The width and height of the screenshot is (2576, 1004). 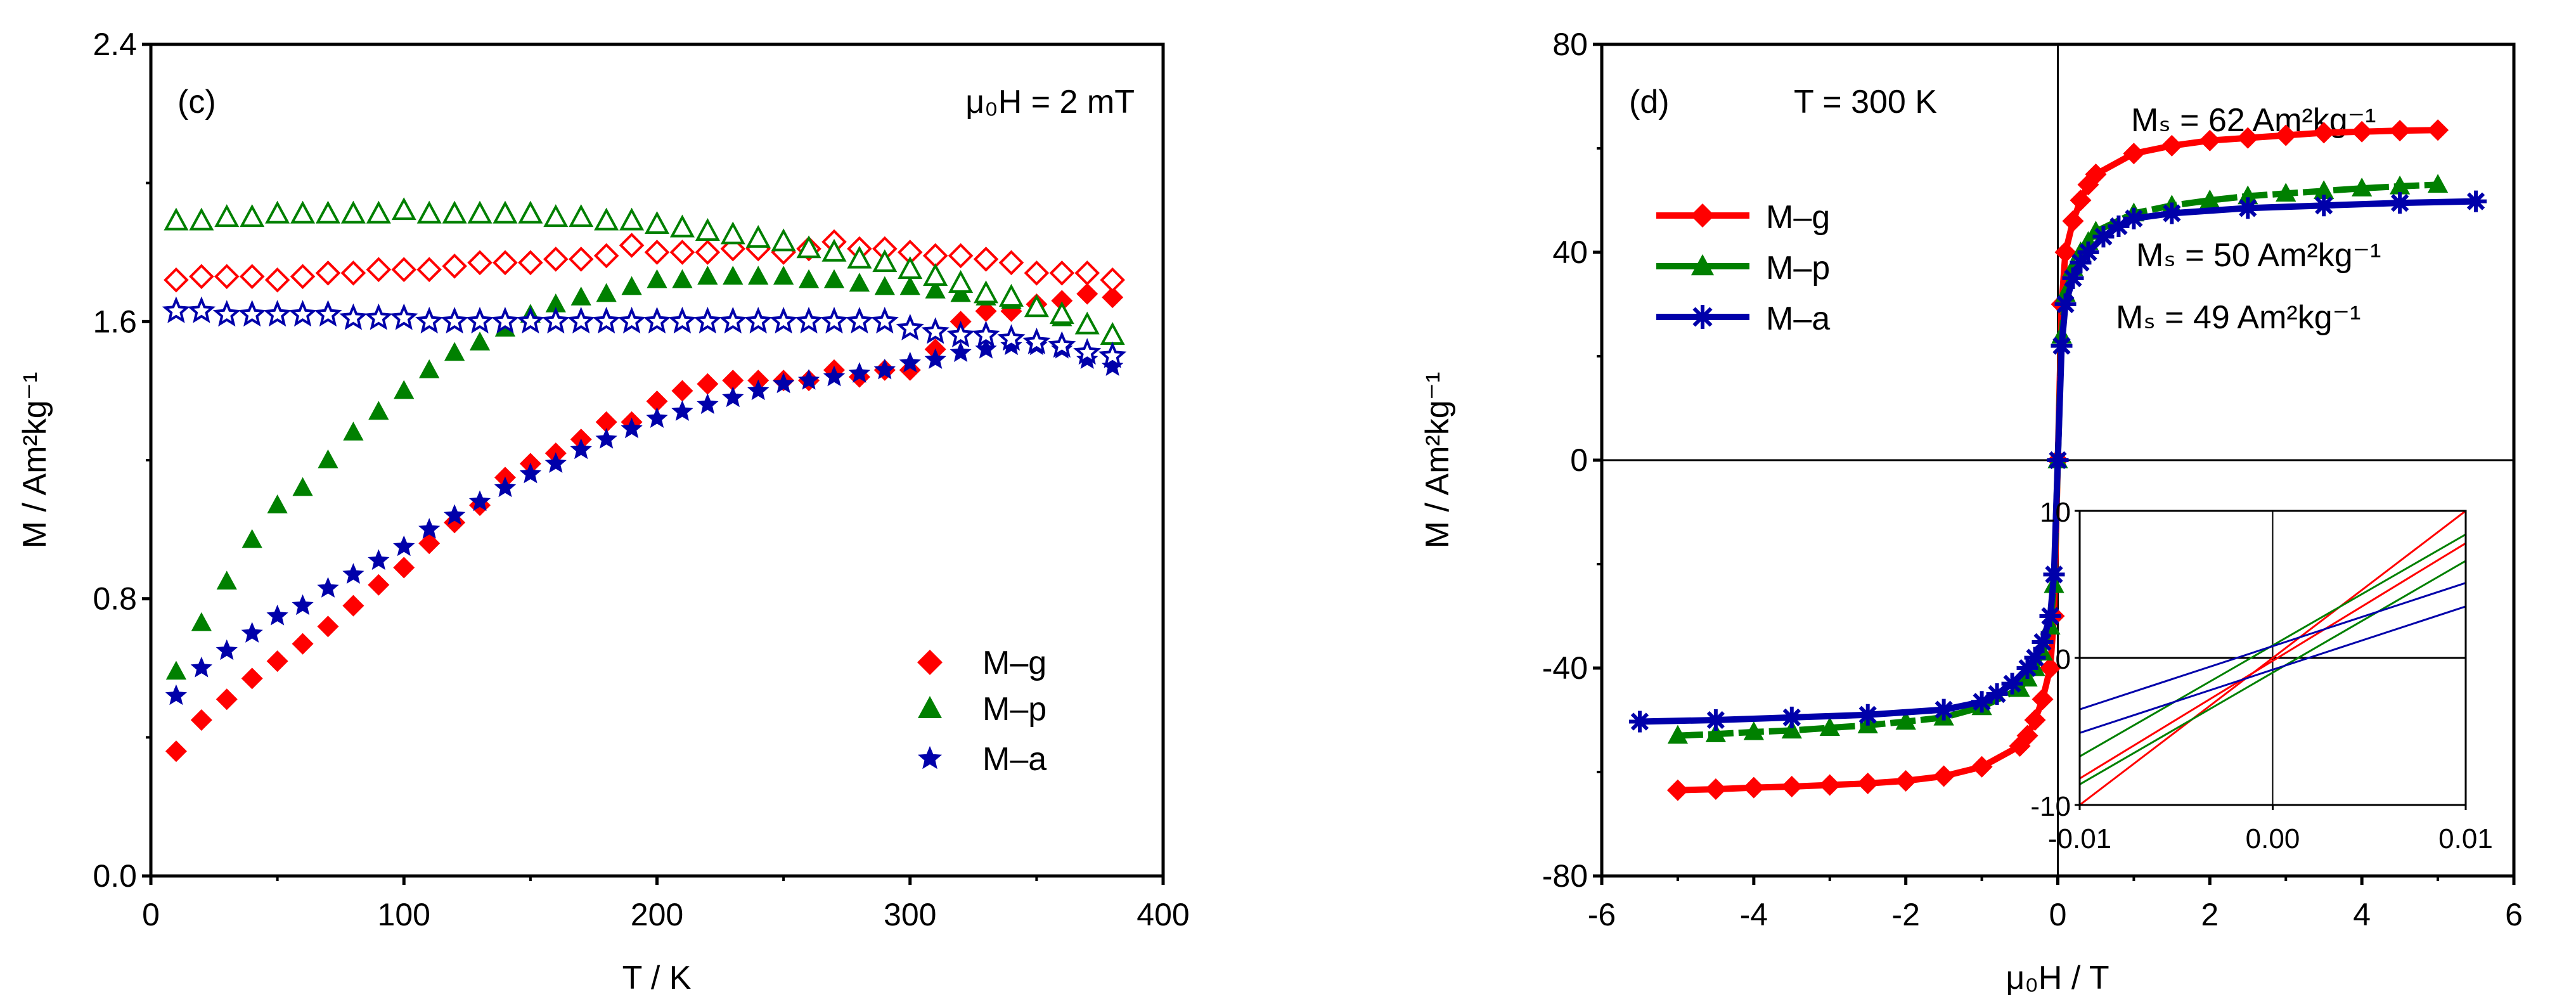 I want to click on d-y-tick-label: 80, so click(x=1570, y=44).